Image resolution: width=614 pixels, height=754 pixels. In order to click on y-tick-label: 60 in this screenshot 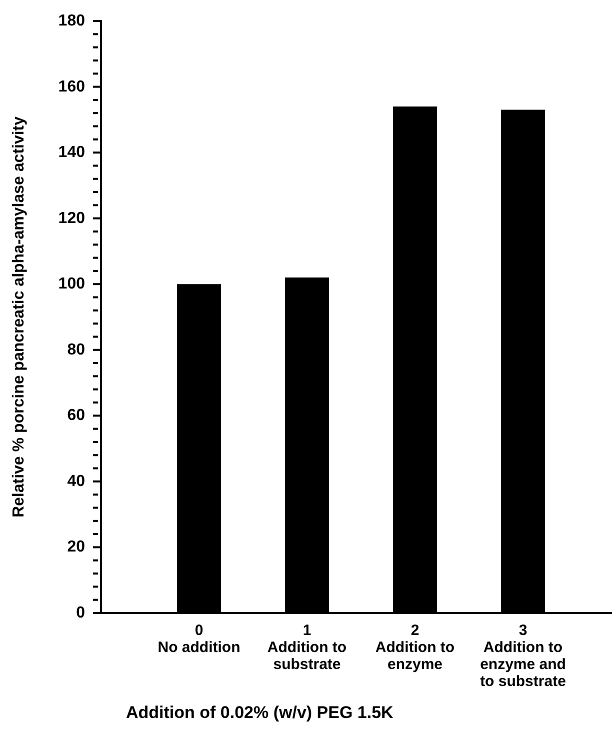, I will do `click(76, 415)`.